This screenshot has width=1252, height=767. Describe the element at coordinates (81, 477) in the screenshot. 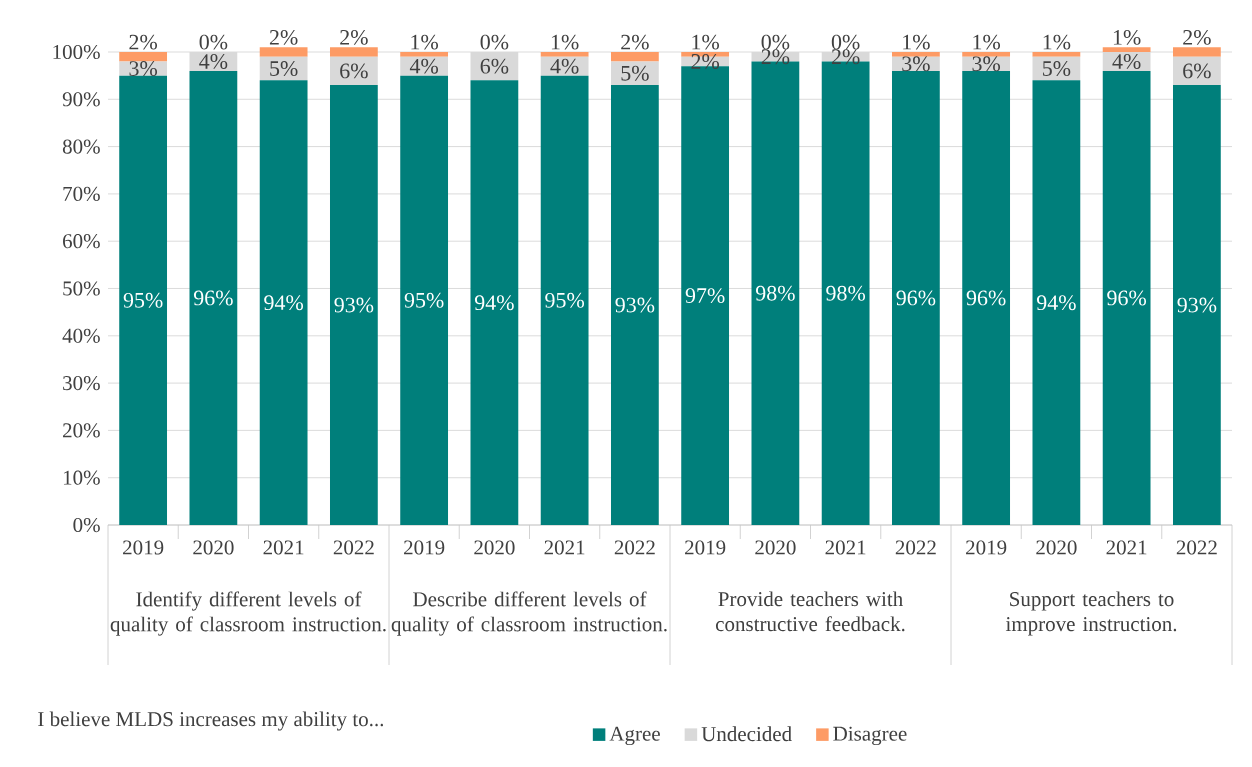

I see `y-tick-label: 10%` at that location.